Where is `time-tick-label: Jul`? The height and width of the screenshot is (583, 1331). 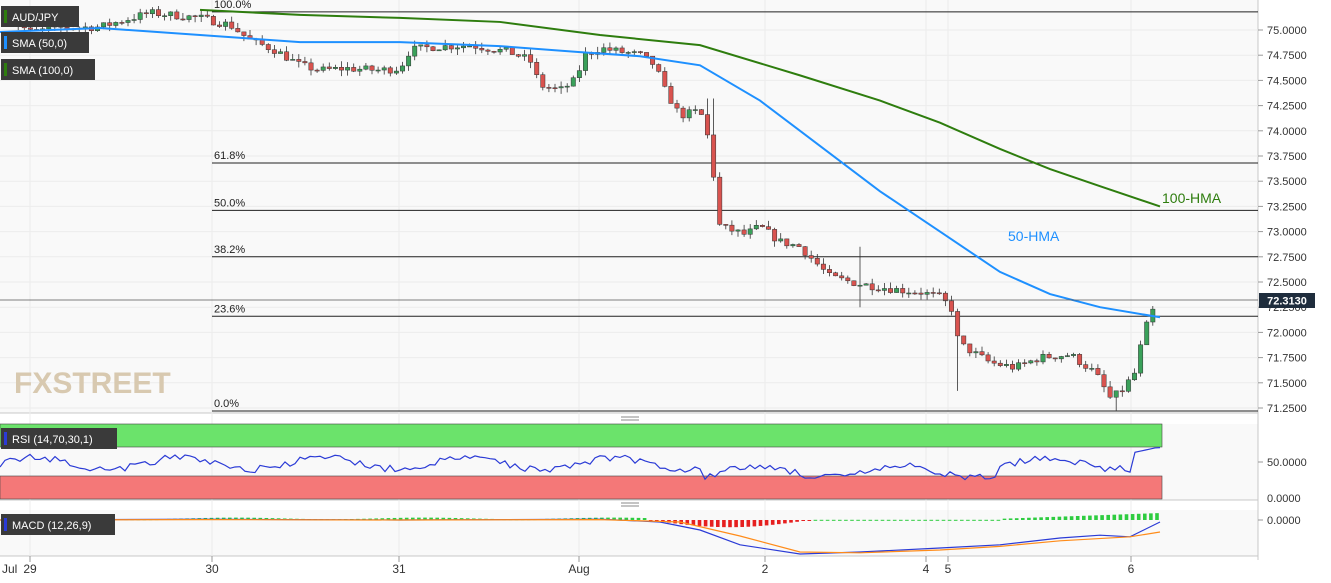
time-tick-label: Jul is located at coordinates (9, 569).